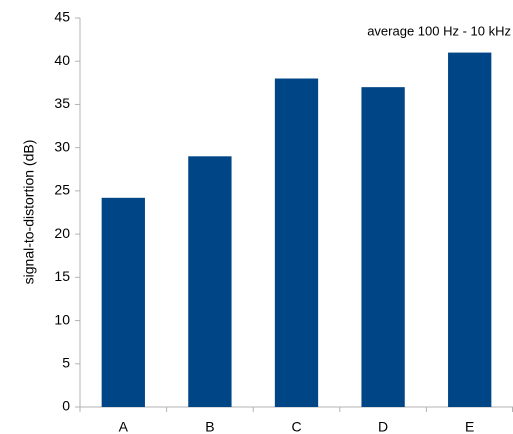 Image resolution: width=513 pixels, height=434 pixels. I want to click on y-tick-label: 45, so click(62, 17).